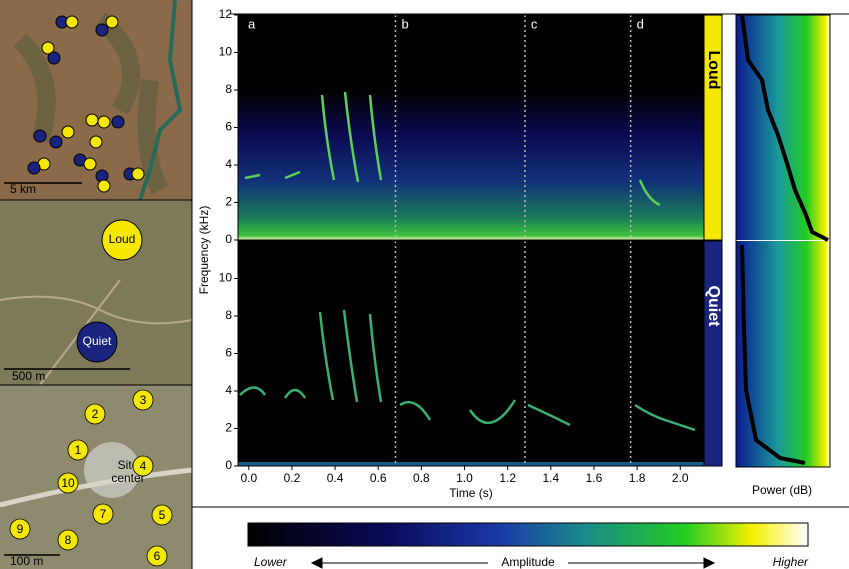 The height and width of the screenshot is (569, 849). Describe the element at coordinates (713, 307) in the screenshot. I see `side-label: Quiet` at that location.